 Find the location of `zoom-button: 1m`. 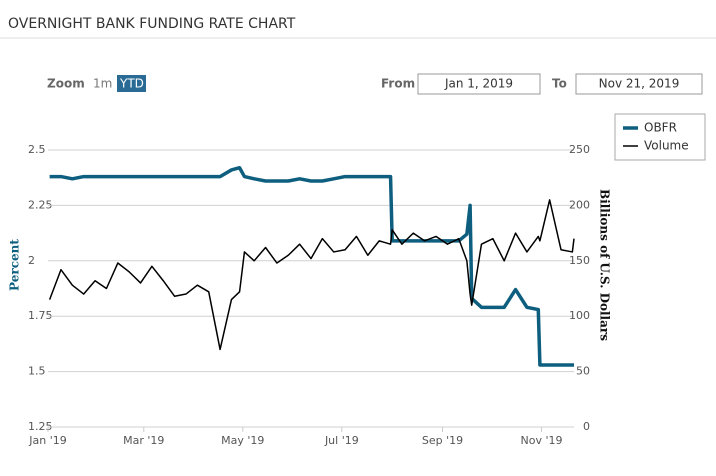

zoom-button: 1m is located at coordinates (102, 84).